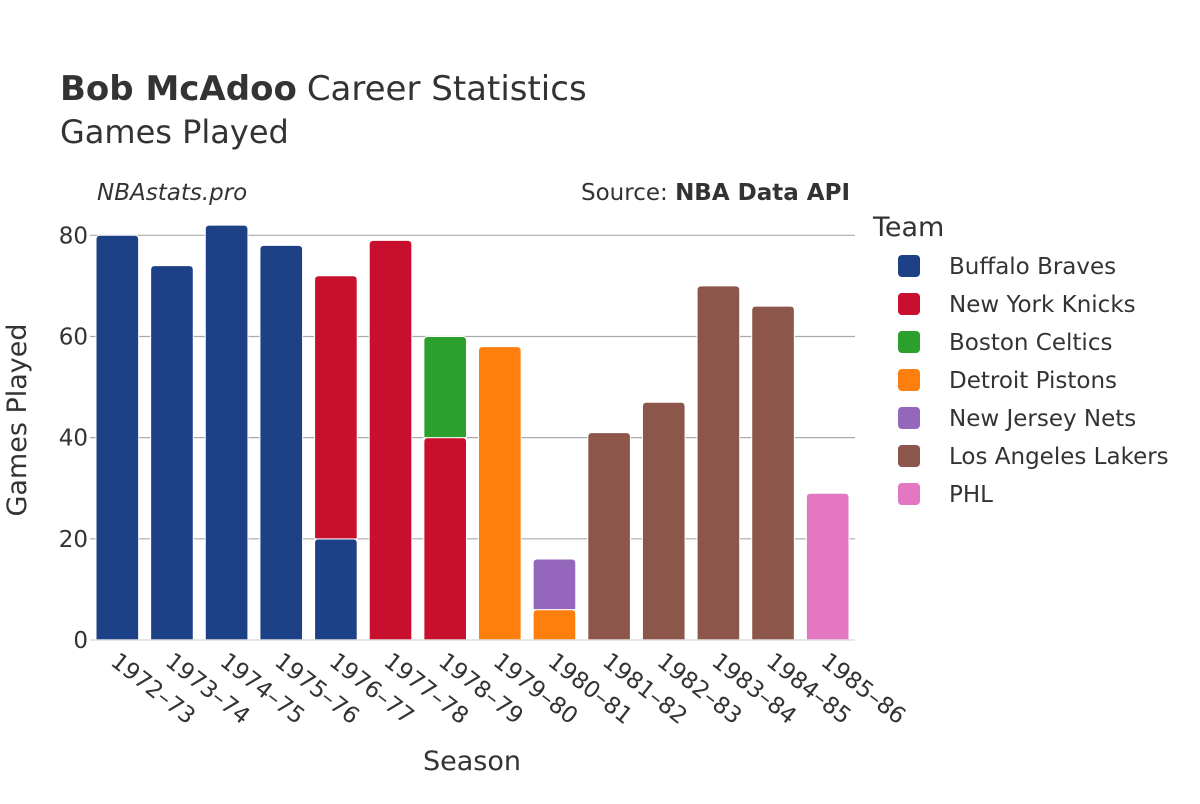 Image resolution: width=1200 pixels, height=804 pixels. I want to click on legend-label: Buffalo Braves, so click(1032, 267).